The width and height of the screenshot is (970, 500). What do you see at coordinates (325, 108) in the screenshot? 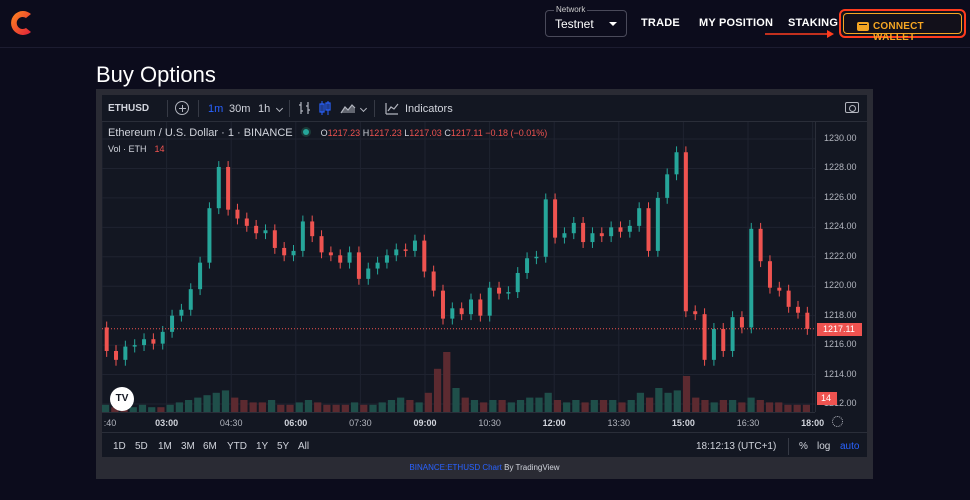
I see `candles-style-icon` at bounding box center [325, 108].